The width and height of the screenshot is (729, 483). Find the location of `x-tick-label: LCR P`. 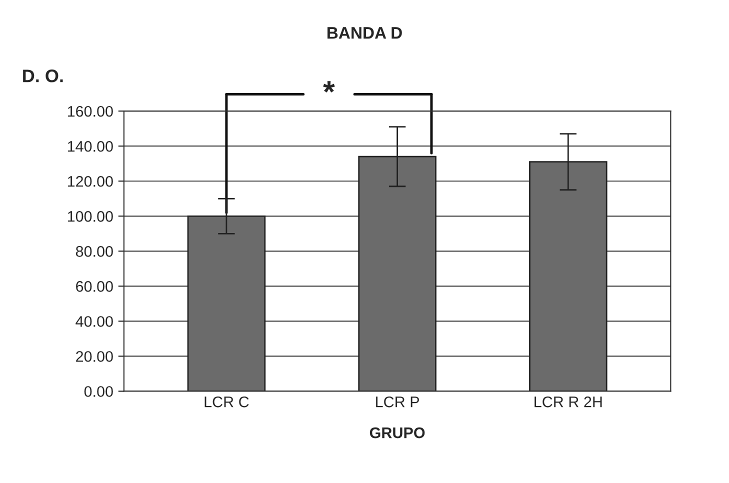

x-tick-label: LCR P is located at coordinates (397, 402).